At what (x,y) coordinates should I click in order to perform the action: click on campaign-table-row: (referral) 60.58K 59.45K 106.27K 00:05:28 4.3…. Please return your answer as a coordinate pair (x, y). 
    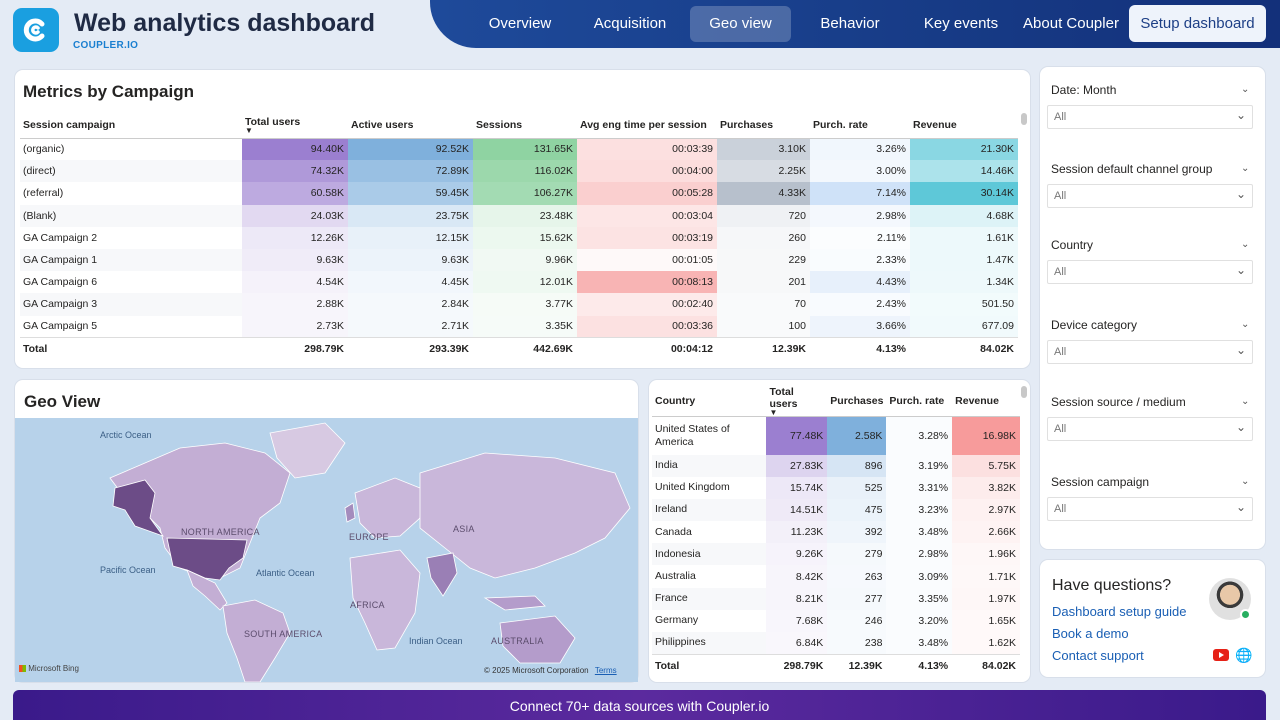
    Looking at the image, I should click on (519, 193).